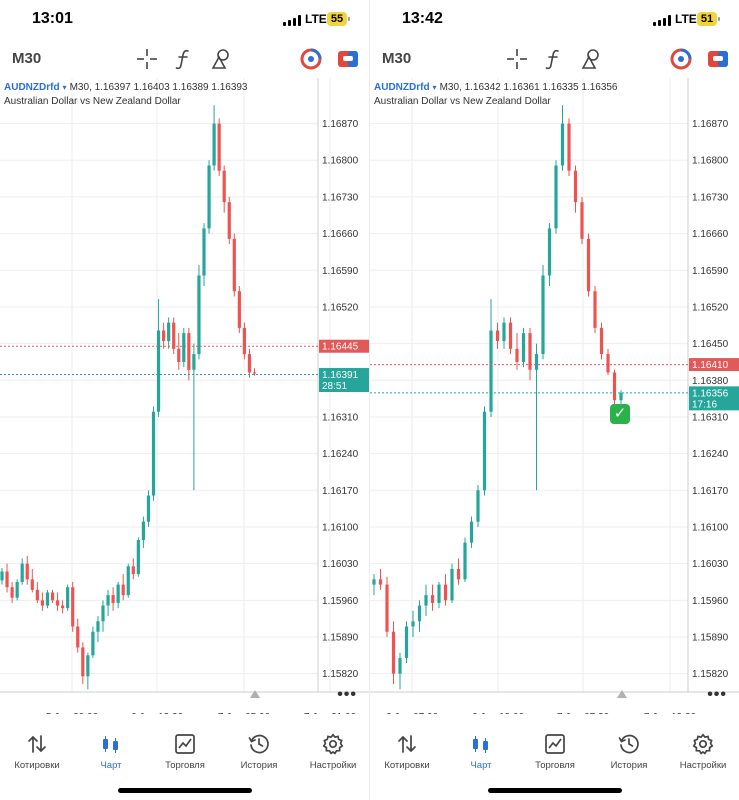 Image resolution: width=739 pixels, height=800 pixels. Describe the element at coordinates (292, 20) in the screenshot. I see `signal-bars-icon` at that location.